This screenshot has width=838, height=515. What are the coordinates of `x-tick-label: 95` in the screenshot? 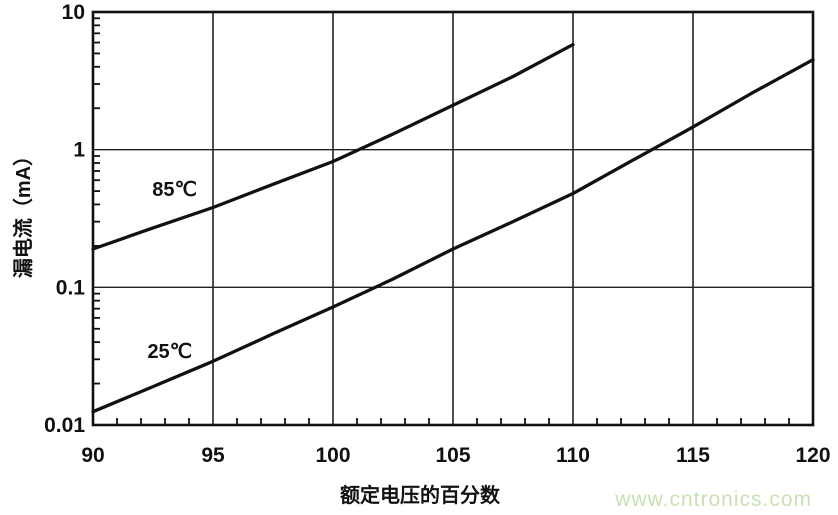 It's located at (213, 455).